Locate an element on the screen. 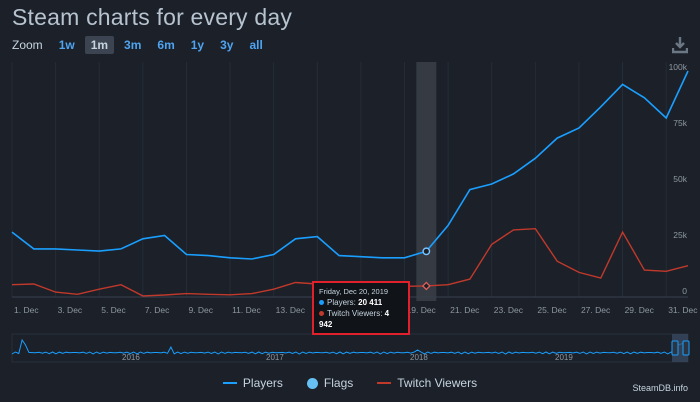 The width and height of the screenshot is (700, 402). legend: Players Flags Twitch Viewers is located at coordinates (350, 383).